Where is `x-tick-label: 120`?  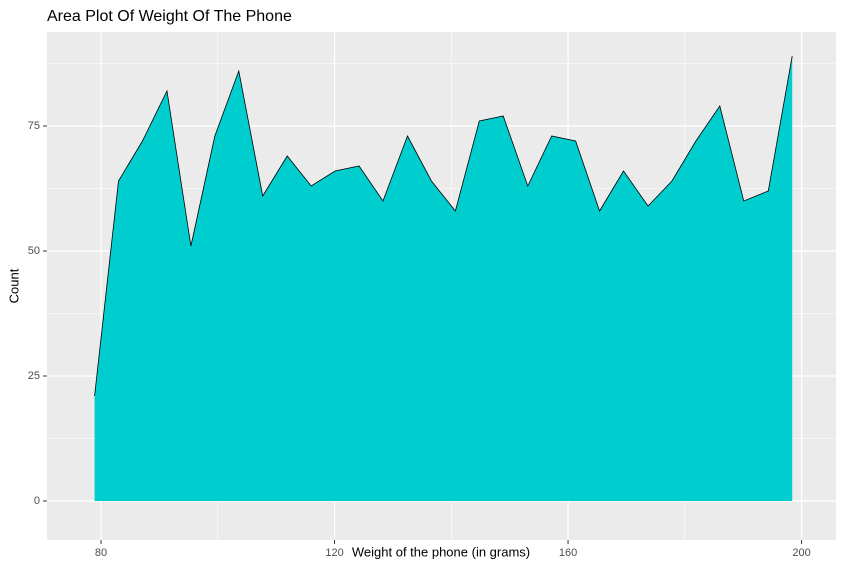
x-tick-label: 120 is located at coordinates (334, 553).